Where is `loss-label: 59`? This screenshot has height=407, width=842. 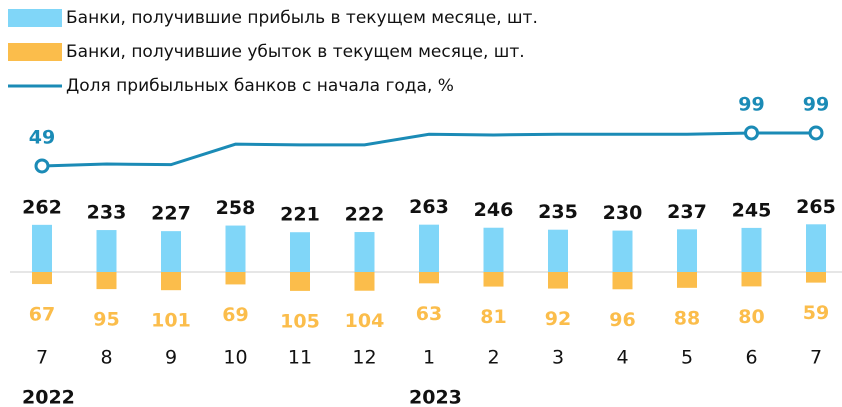
loss-label: 59 is located at coordinates (816, 313).